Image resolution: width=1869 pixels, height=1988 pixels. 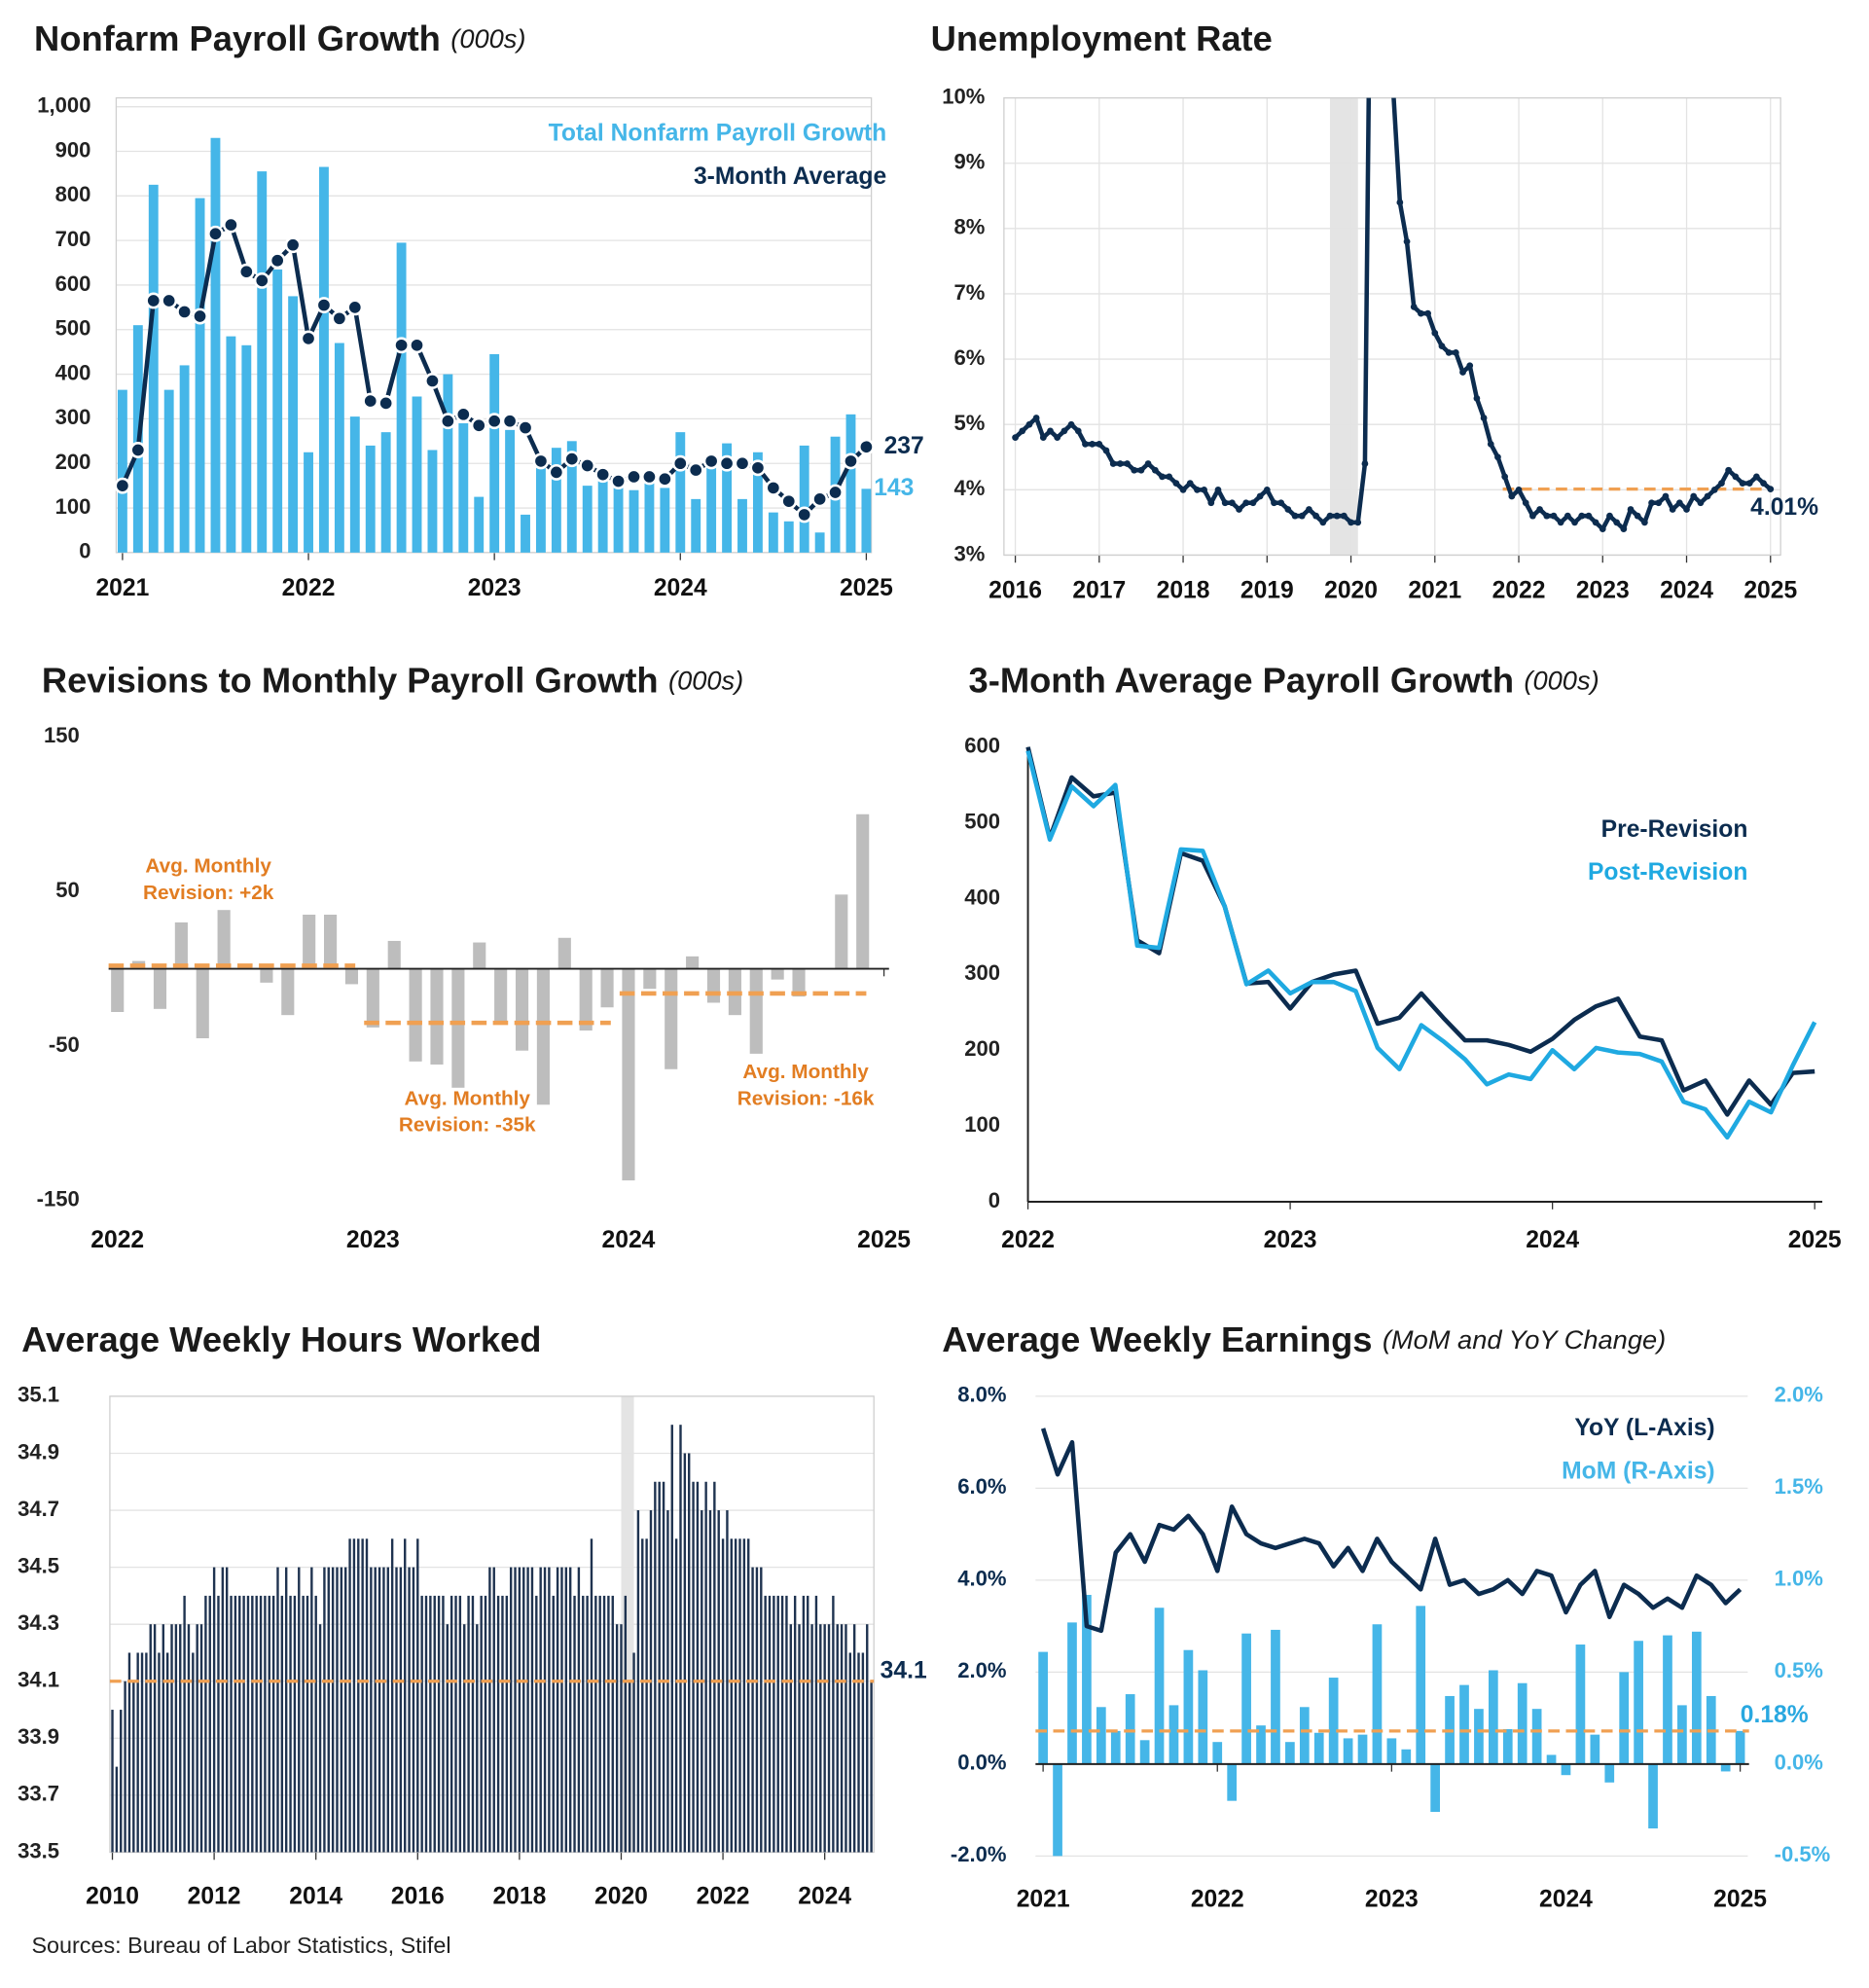 I want to click on x-tick-label: 2014, so click(x=315, y=1897).